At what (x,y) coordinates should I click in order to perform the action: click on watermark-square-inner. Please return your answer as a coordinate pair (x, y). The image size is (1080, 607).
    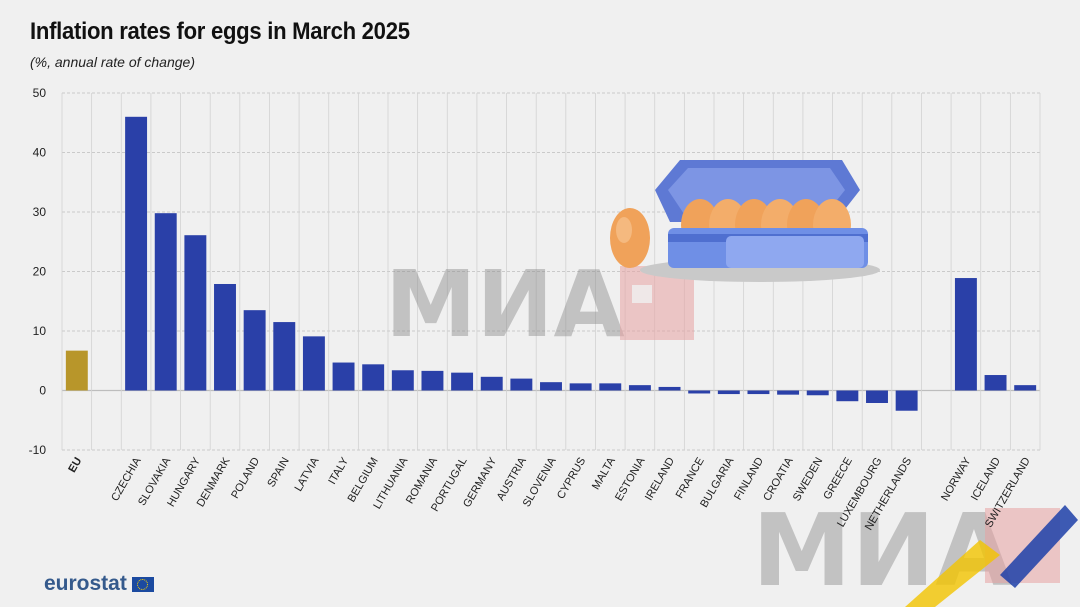
    Looking at the image, I should click on (642, 294).